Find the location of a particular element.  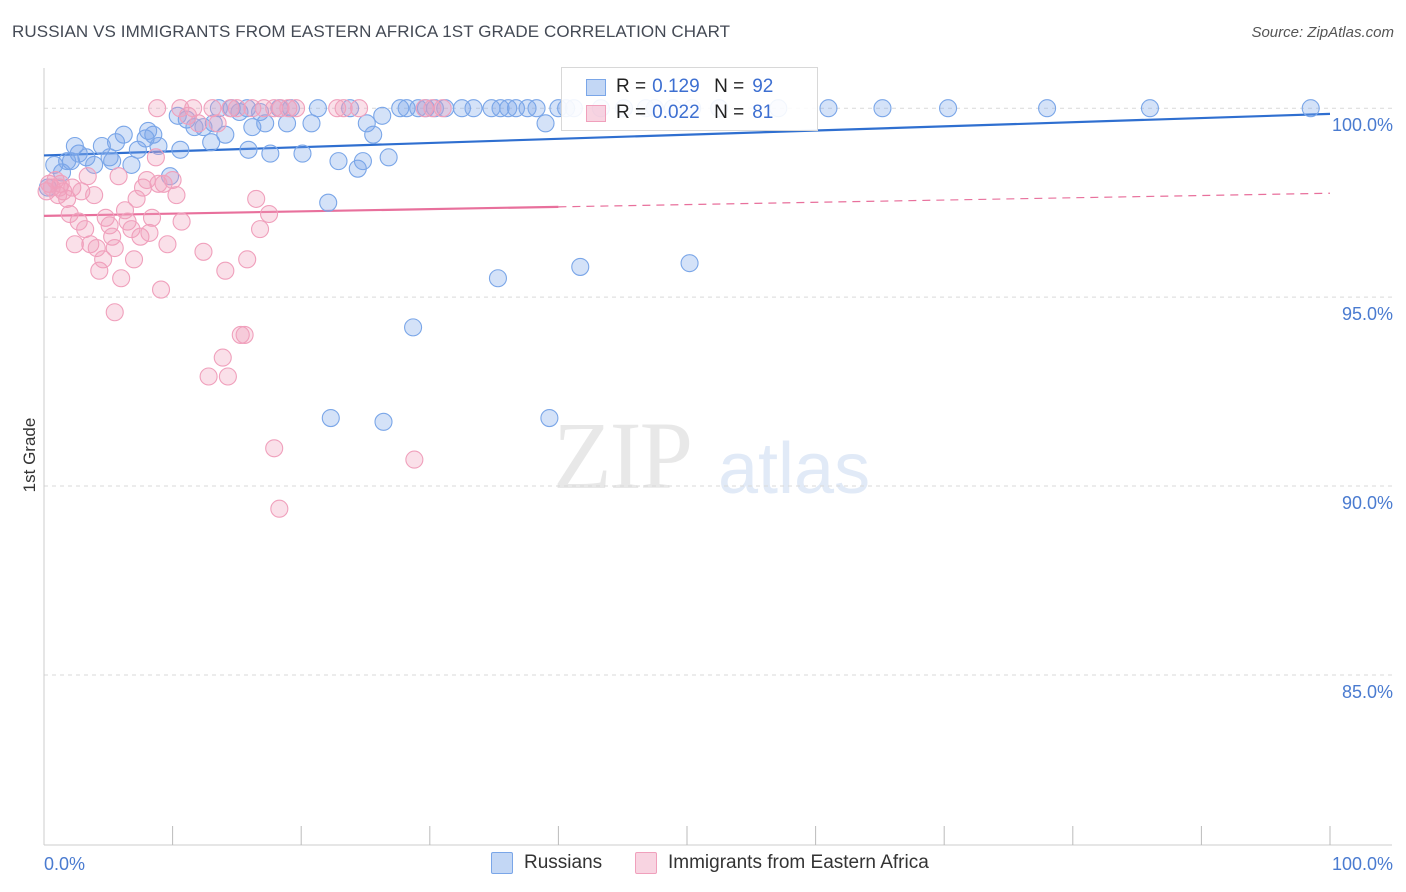

legend-item-immigrants: Immigrants from Eastern Africa is located at coordinates (782, 863).